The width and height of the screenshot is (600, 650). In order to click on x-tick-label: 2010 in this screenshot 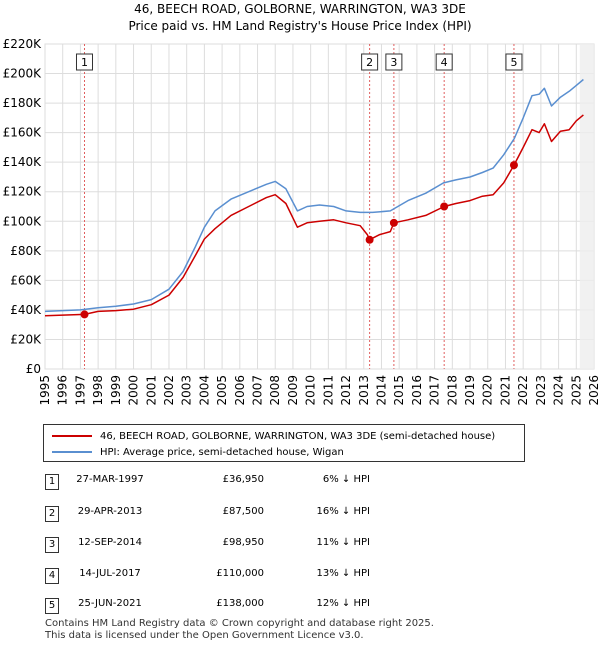, I will do `click(311, 390)`.